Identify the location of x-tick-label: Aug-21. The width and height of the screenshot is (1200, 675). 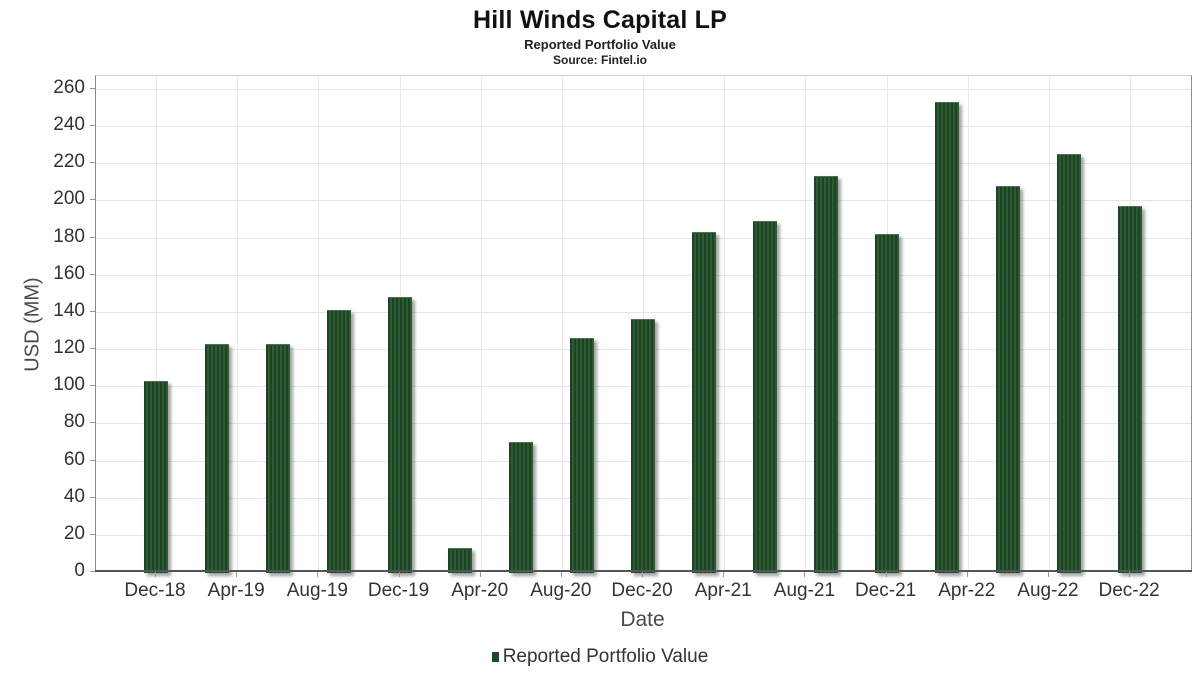
(804, 590).